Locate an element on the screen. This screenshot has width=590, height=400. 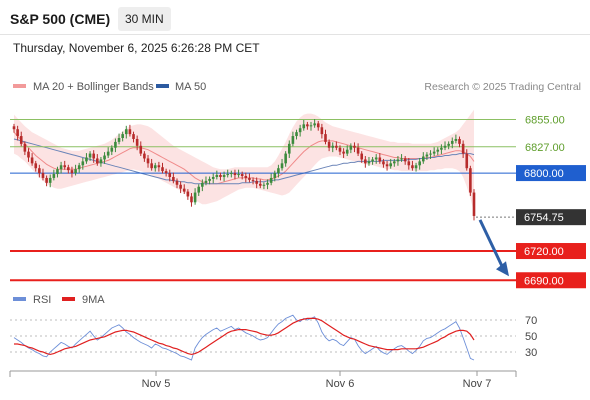
rsi-ma-line is located at coordinates (244, 336).